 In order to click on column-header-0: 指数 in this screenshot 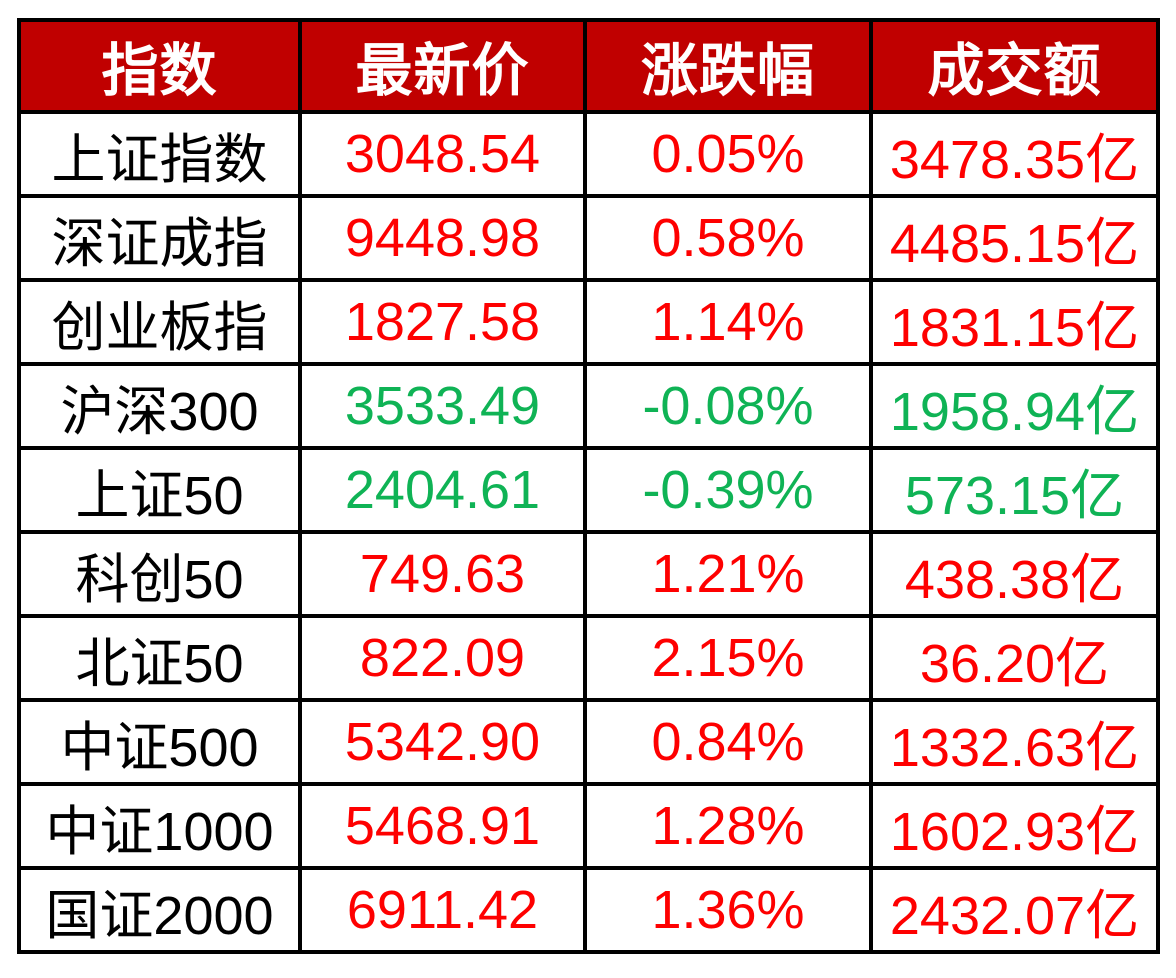, I will do `click(159, 66)`.